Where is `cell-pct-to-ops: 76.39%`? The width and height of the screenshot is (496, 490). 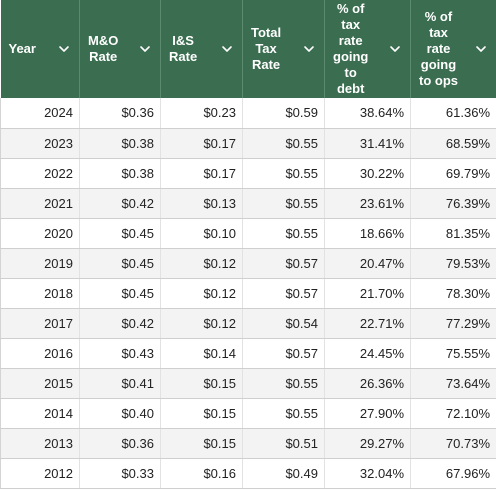
cell-pct-to-ops: 76.39% is located at coordinates (453, 203).